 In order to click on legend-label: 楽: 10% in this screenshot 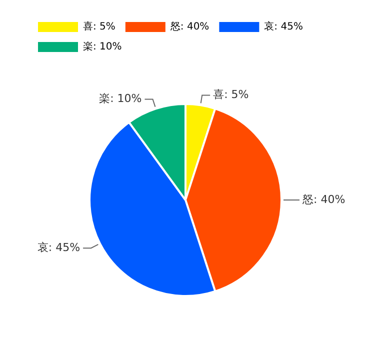, I will do `click(102, 46)`.